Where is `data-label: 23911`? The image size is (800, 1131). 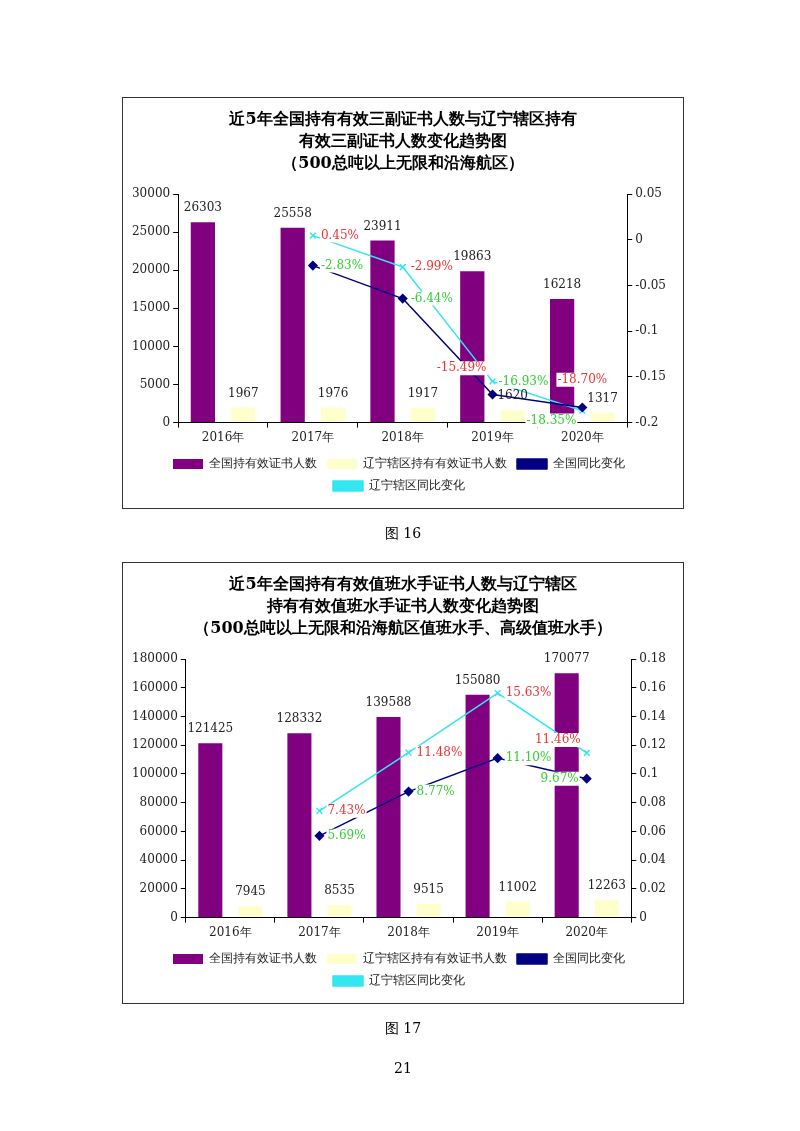
data-label: 23911 is located at coordinates (382, 225).